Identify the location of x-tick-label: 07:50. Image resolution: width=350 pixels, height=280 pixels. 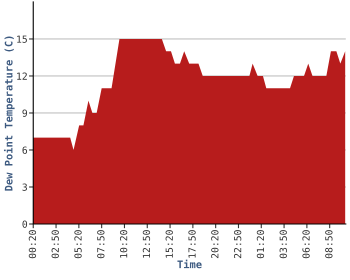
(101, 244).